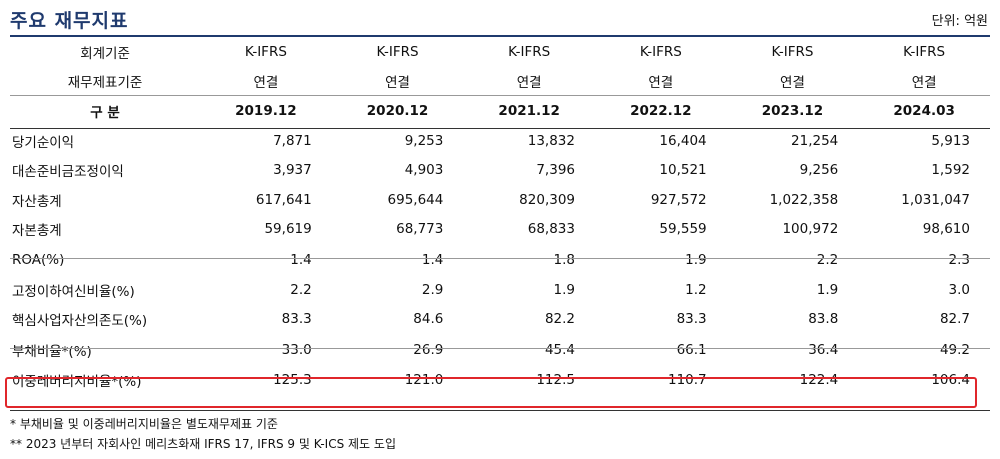 This screenshot has width=1000, height=459. I want to click on value-cell: 112.5, so click(555, 379).